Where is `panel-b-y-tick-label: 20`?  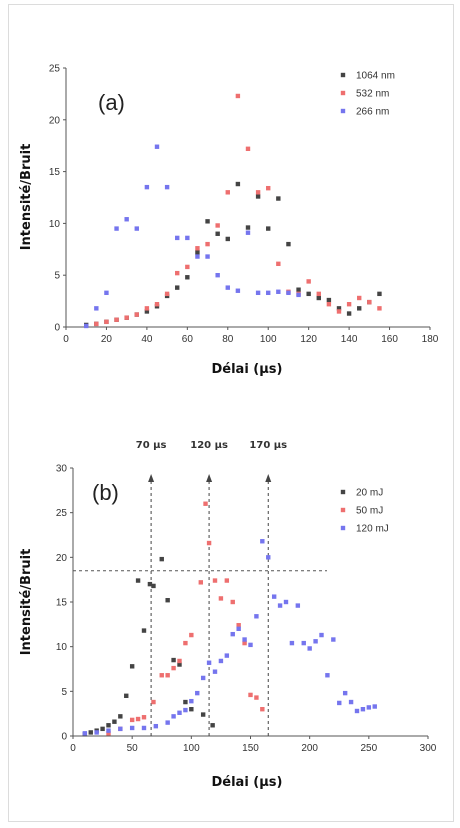 panel-b-y-tick-label: 20 is located at coordinates (62, 558).